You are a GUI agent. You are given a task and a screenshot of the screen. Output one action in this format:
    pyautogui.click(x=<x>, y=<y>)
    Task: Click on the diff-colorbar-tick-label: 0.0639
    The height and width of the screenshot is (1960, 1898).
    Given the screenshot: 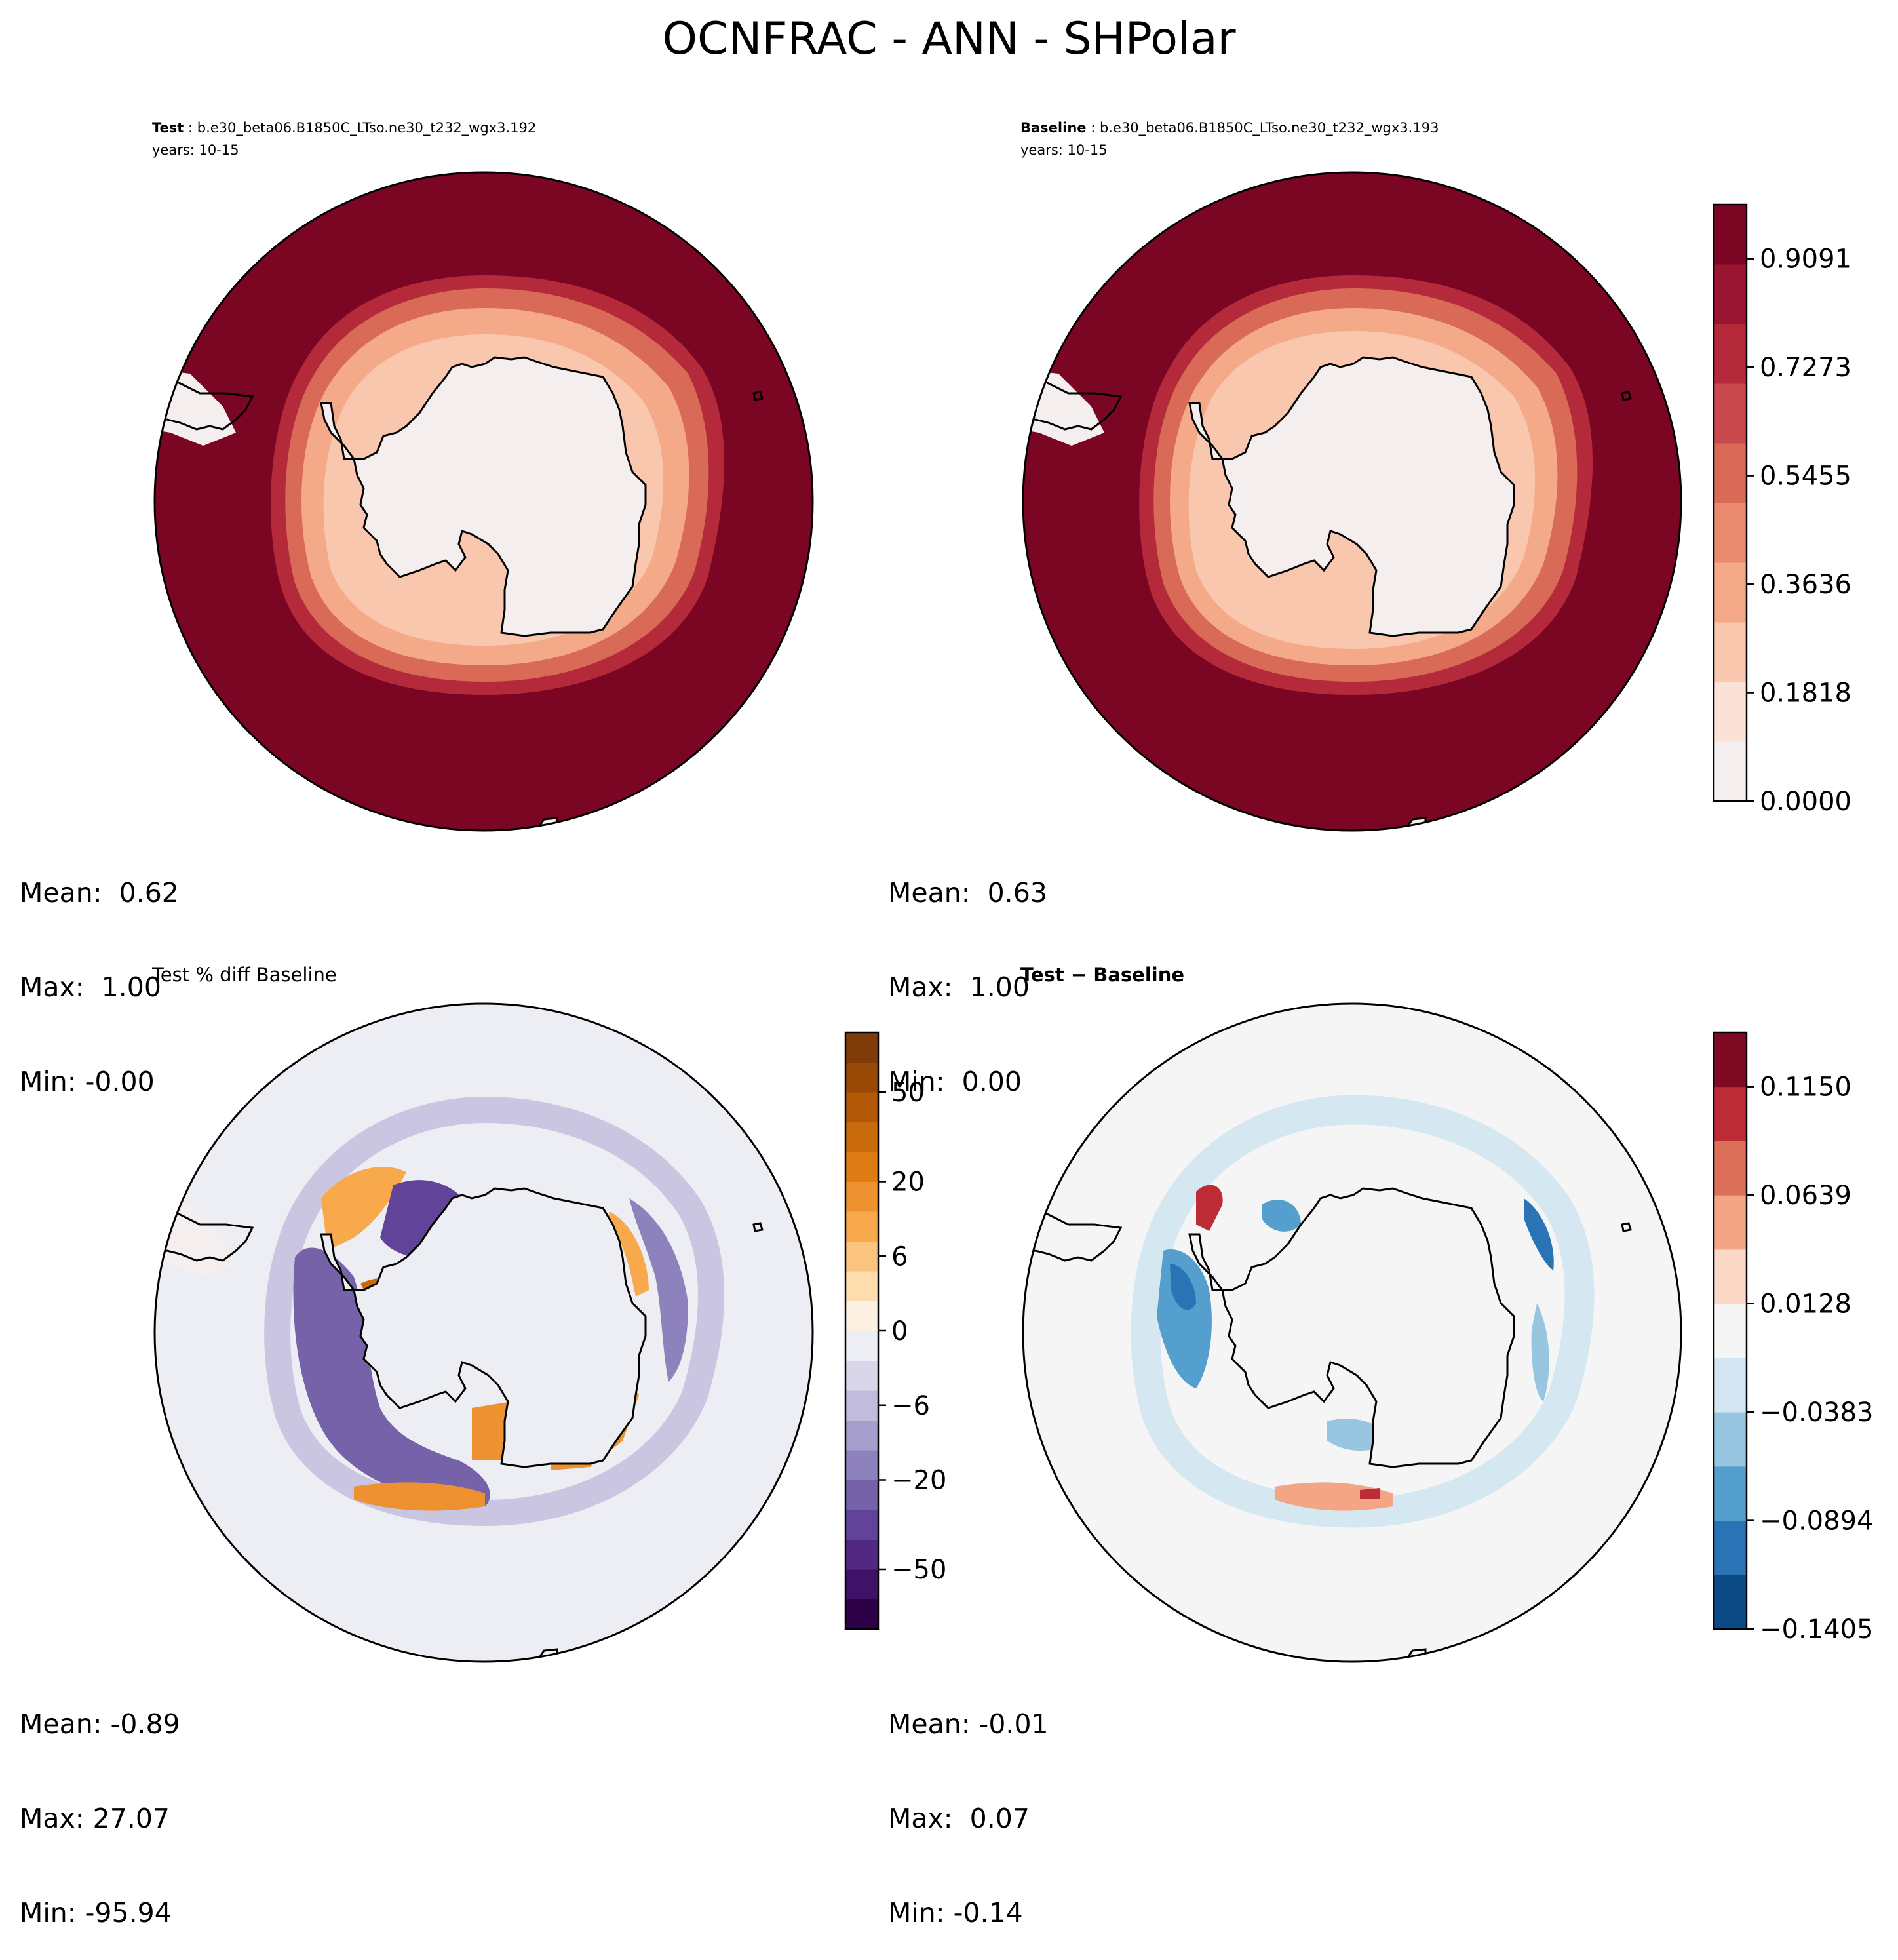 What is the action you would take?
    pyautogui.click(x=1805, y=1196)
    